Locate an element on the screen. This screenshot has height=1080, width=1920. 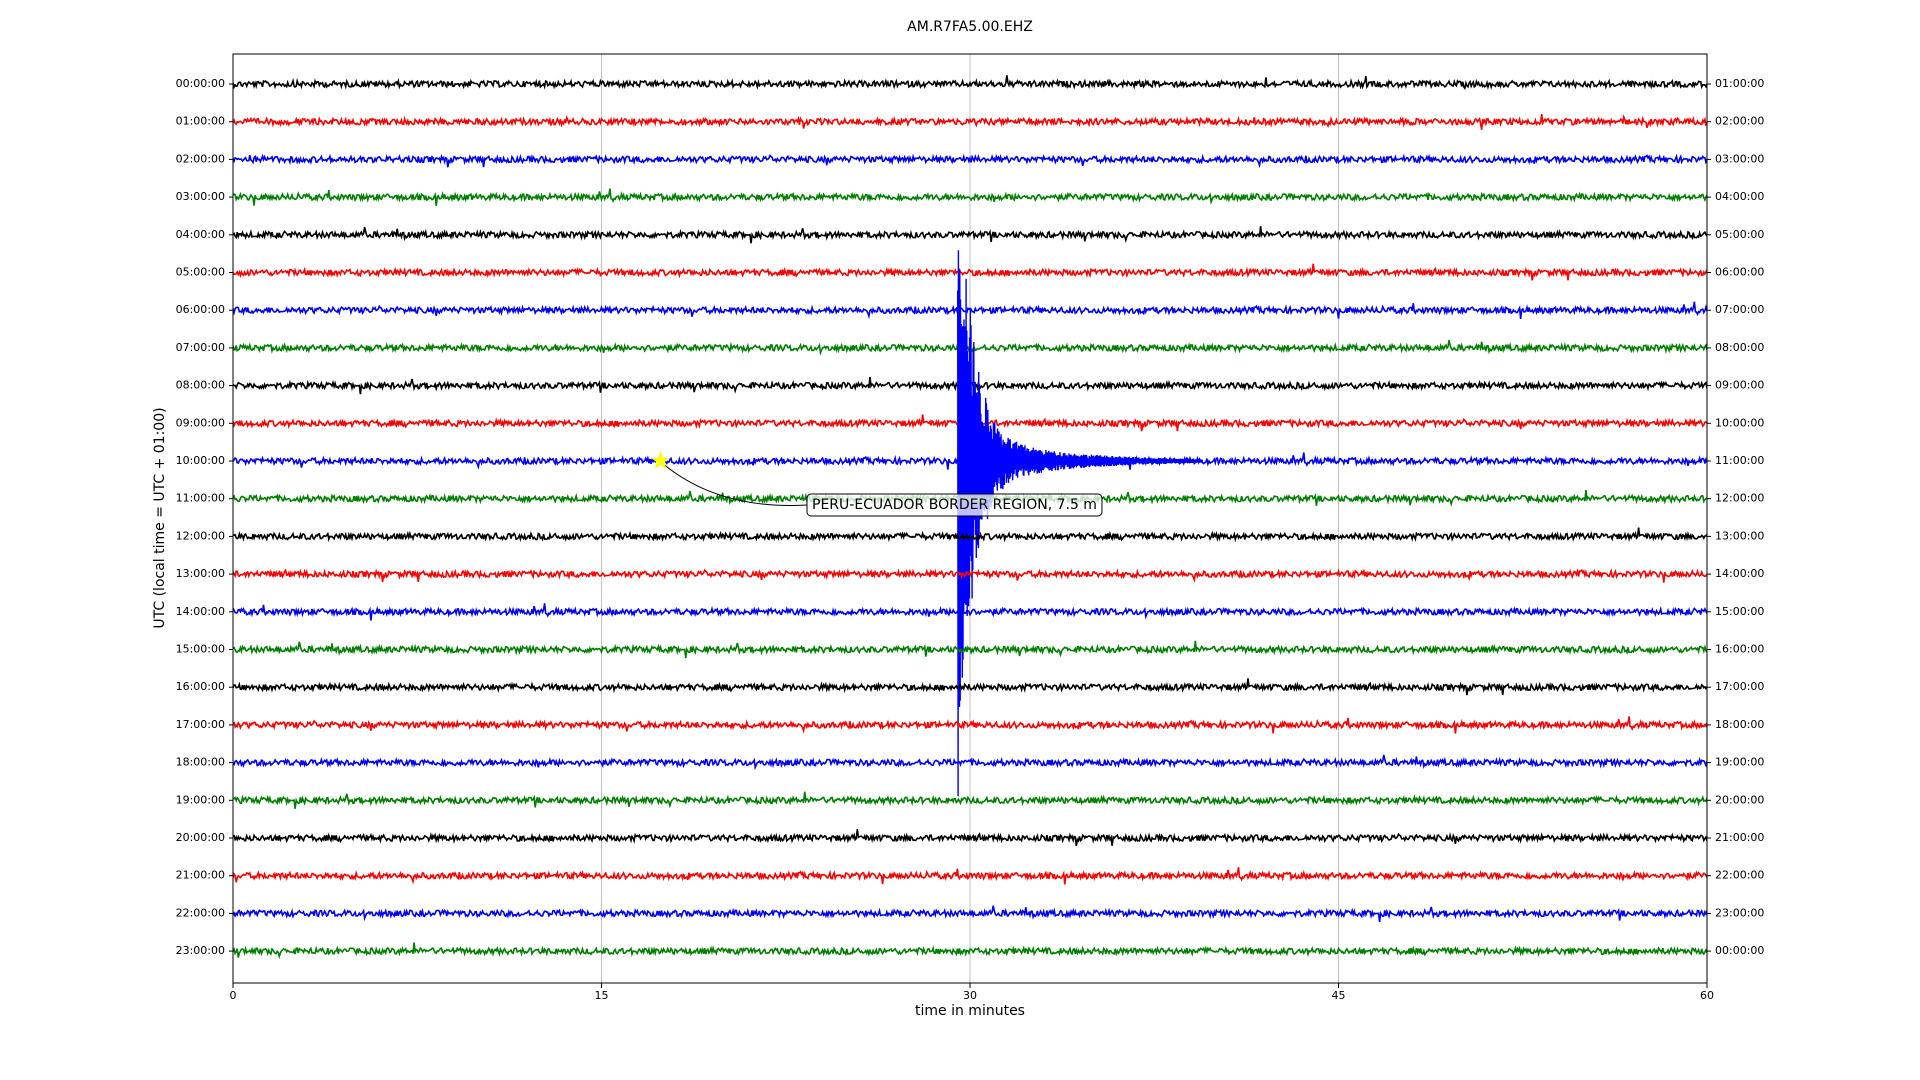
y-tick-label: 19:00:00 is located at coordinates (200, 799).